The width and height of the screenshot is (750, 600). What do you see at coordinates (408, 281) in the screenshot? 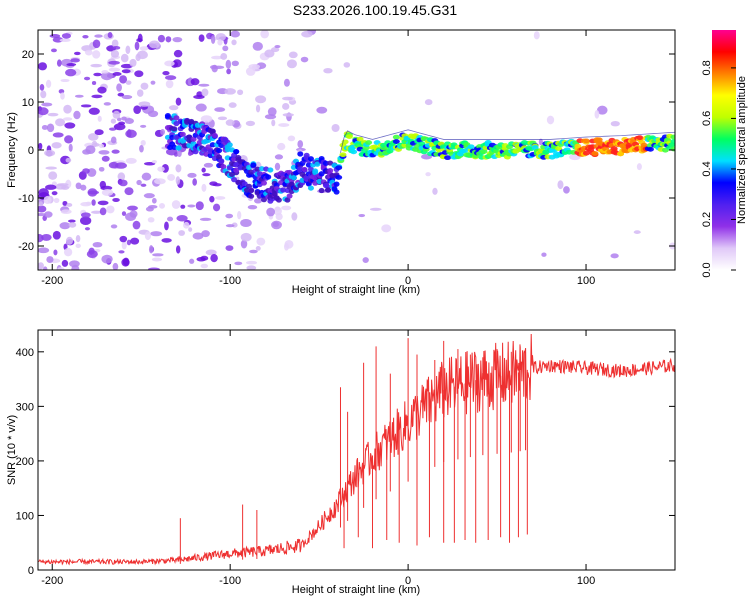
I see `spectrogram-x-tick-label: 0` at bounding box center [408, 281].